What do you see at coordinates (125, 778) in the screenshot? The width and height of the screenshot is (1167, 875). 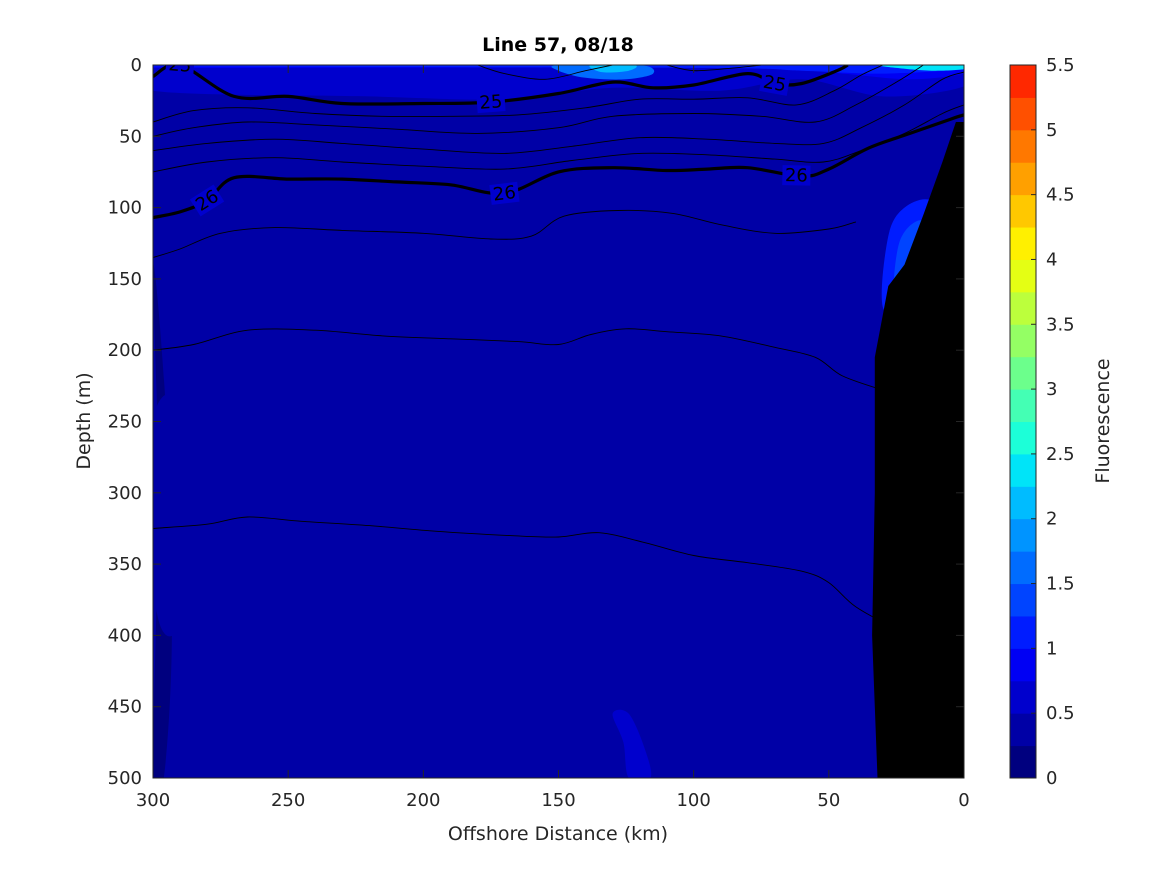 I see `y-tick-label: 500` at bounding box center [125, 778].